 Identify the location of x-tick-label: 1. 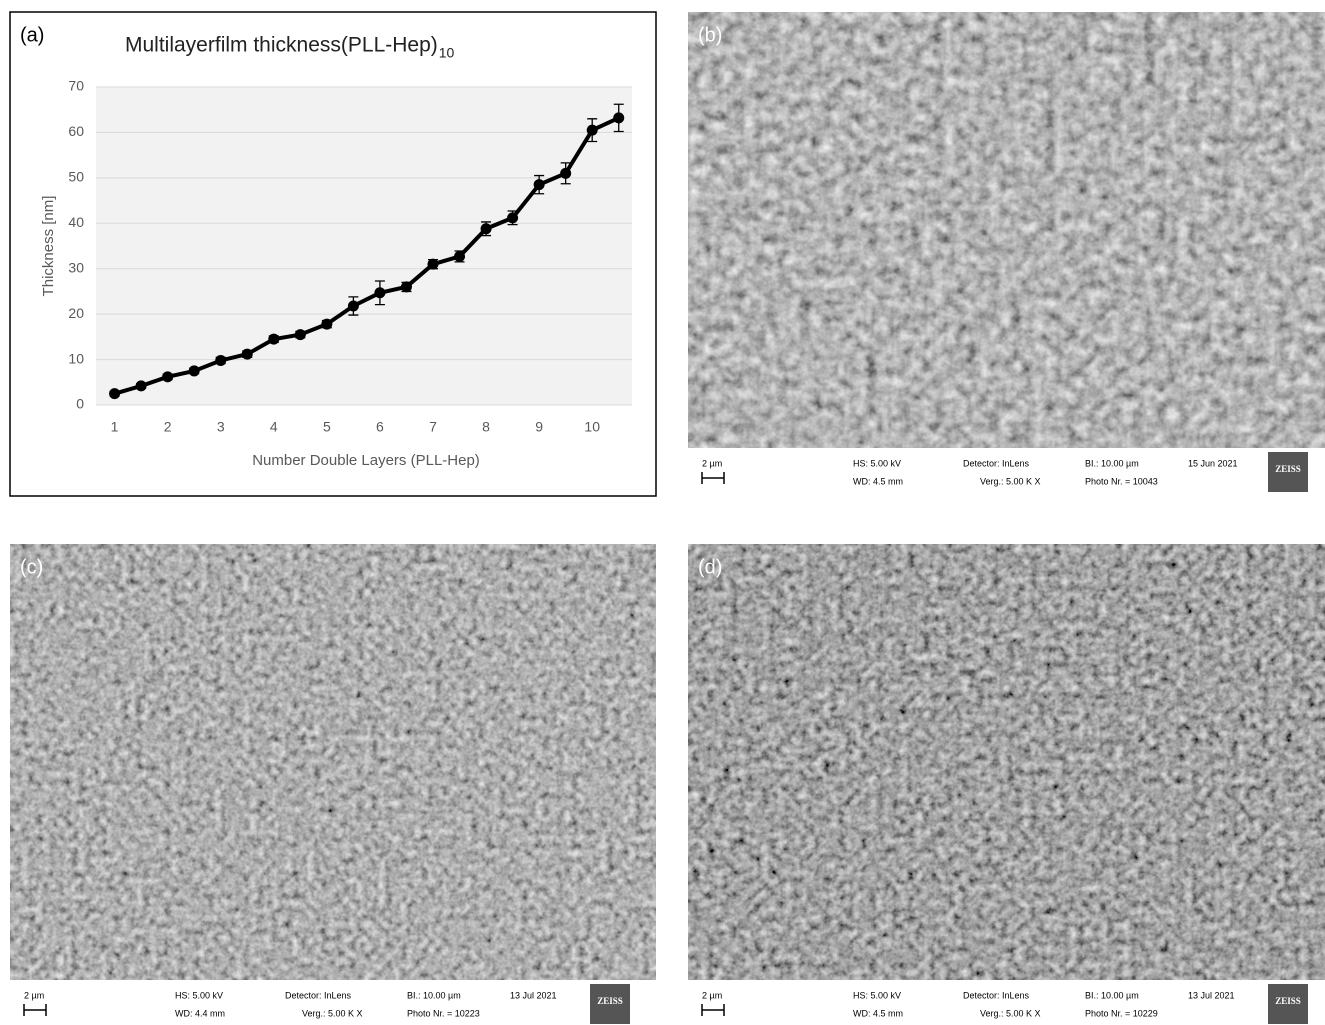
(115, 427).